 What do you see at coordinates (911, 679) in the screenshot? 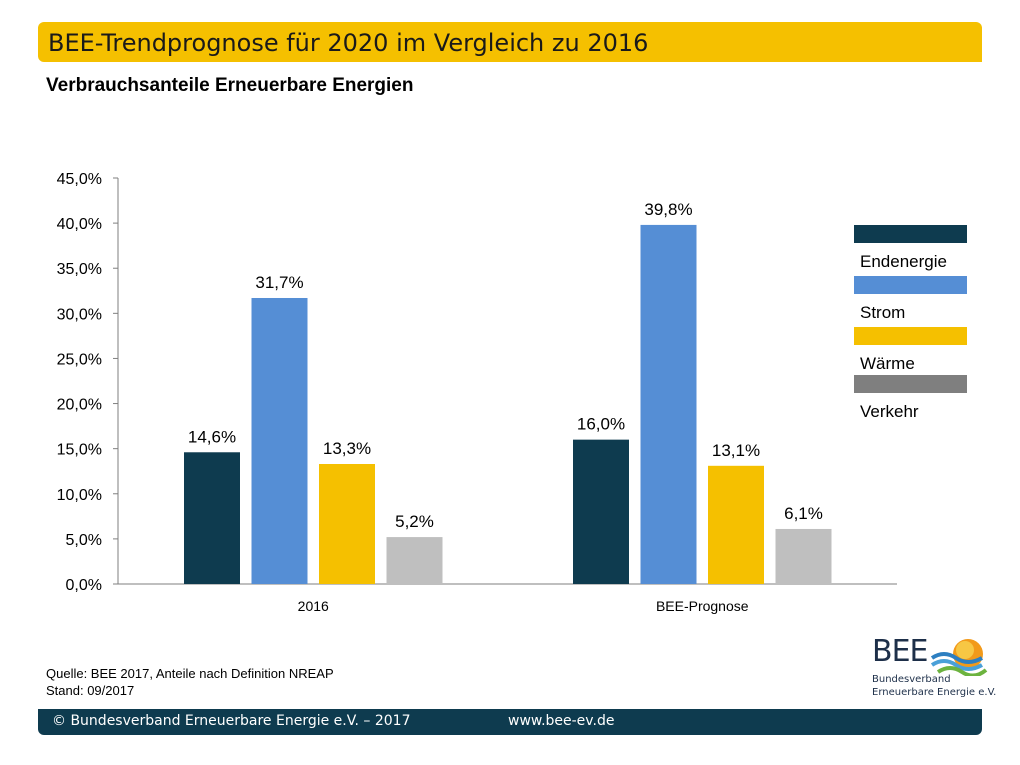
I see `logo-line-1: Bundesverband` at bounding box center [911, 679].